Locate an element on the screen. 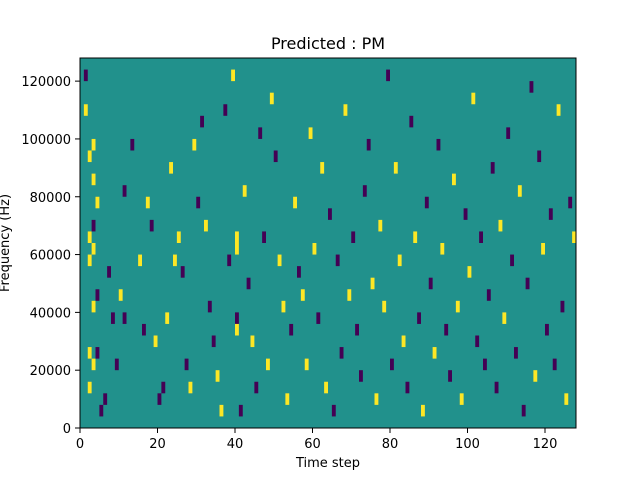 Image resolution: width=640 pixels, height=480 pixels. x-tick-label: 100 is located at coordinates (467, 444).